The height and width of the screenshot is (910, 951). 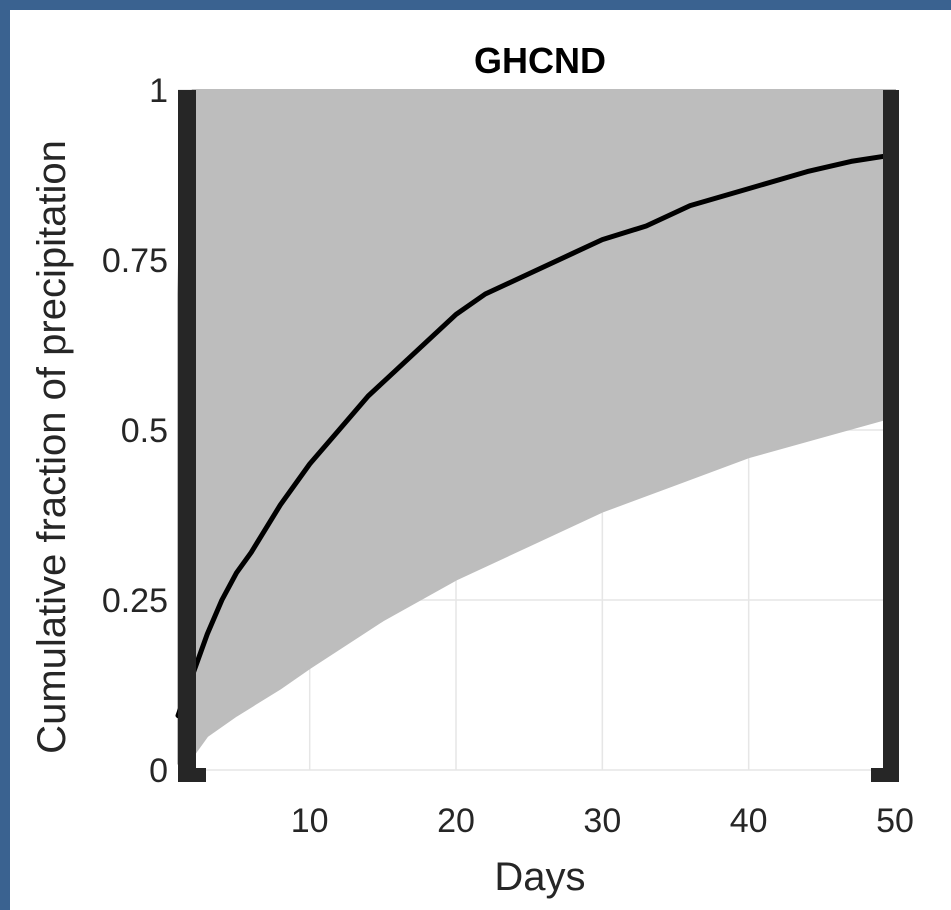 What do you see at coordinates (540, 60) in the screenshot?
I see `chart-title: GHCND` at bounding box center [540, 60].